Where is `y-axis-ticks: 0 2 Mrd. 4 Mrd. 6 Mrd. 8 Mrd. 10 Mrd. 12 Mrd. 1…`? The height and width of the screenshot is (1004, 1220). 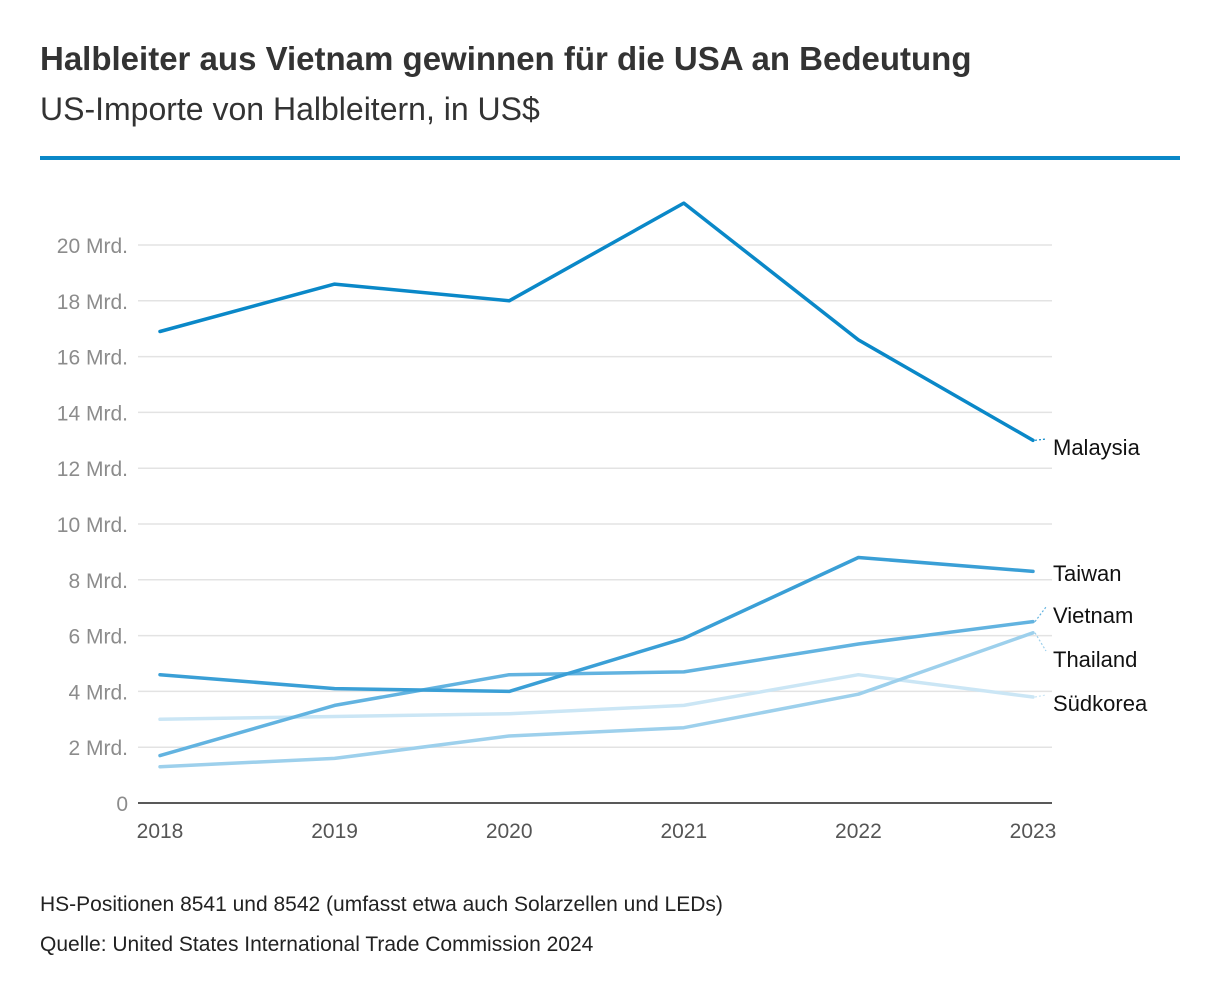
y-axis-ticks: 0 2 Mrd. 4 Mrd. 6 Mrd. 8 Mrd. 10 Mrd. 12 Mrd. 1… is located at coordinates (92, 525).